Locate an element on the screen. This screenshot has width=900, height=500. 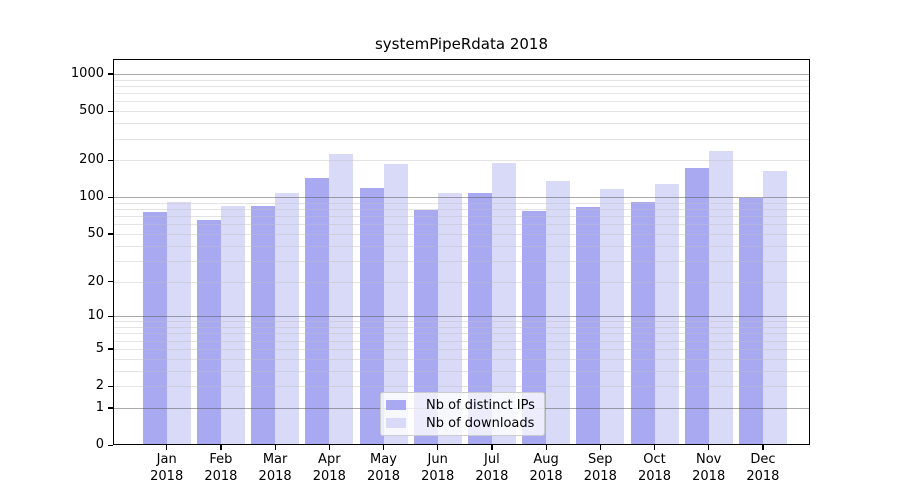
legend-label-distinct-ips: Nb of distinct IPs is located at coordinates (480, 405).